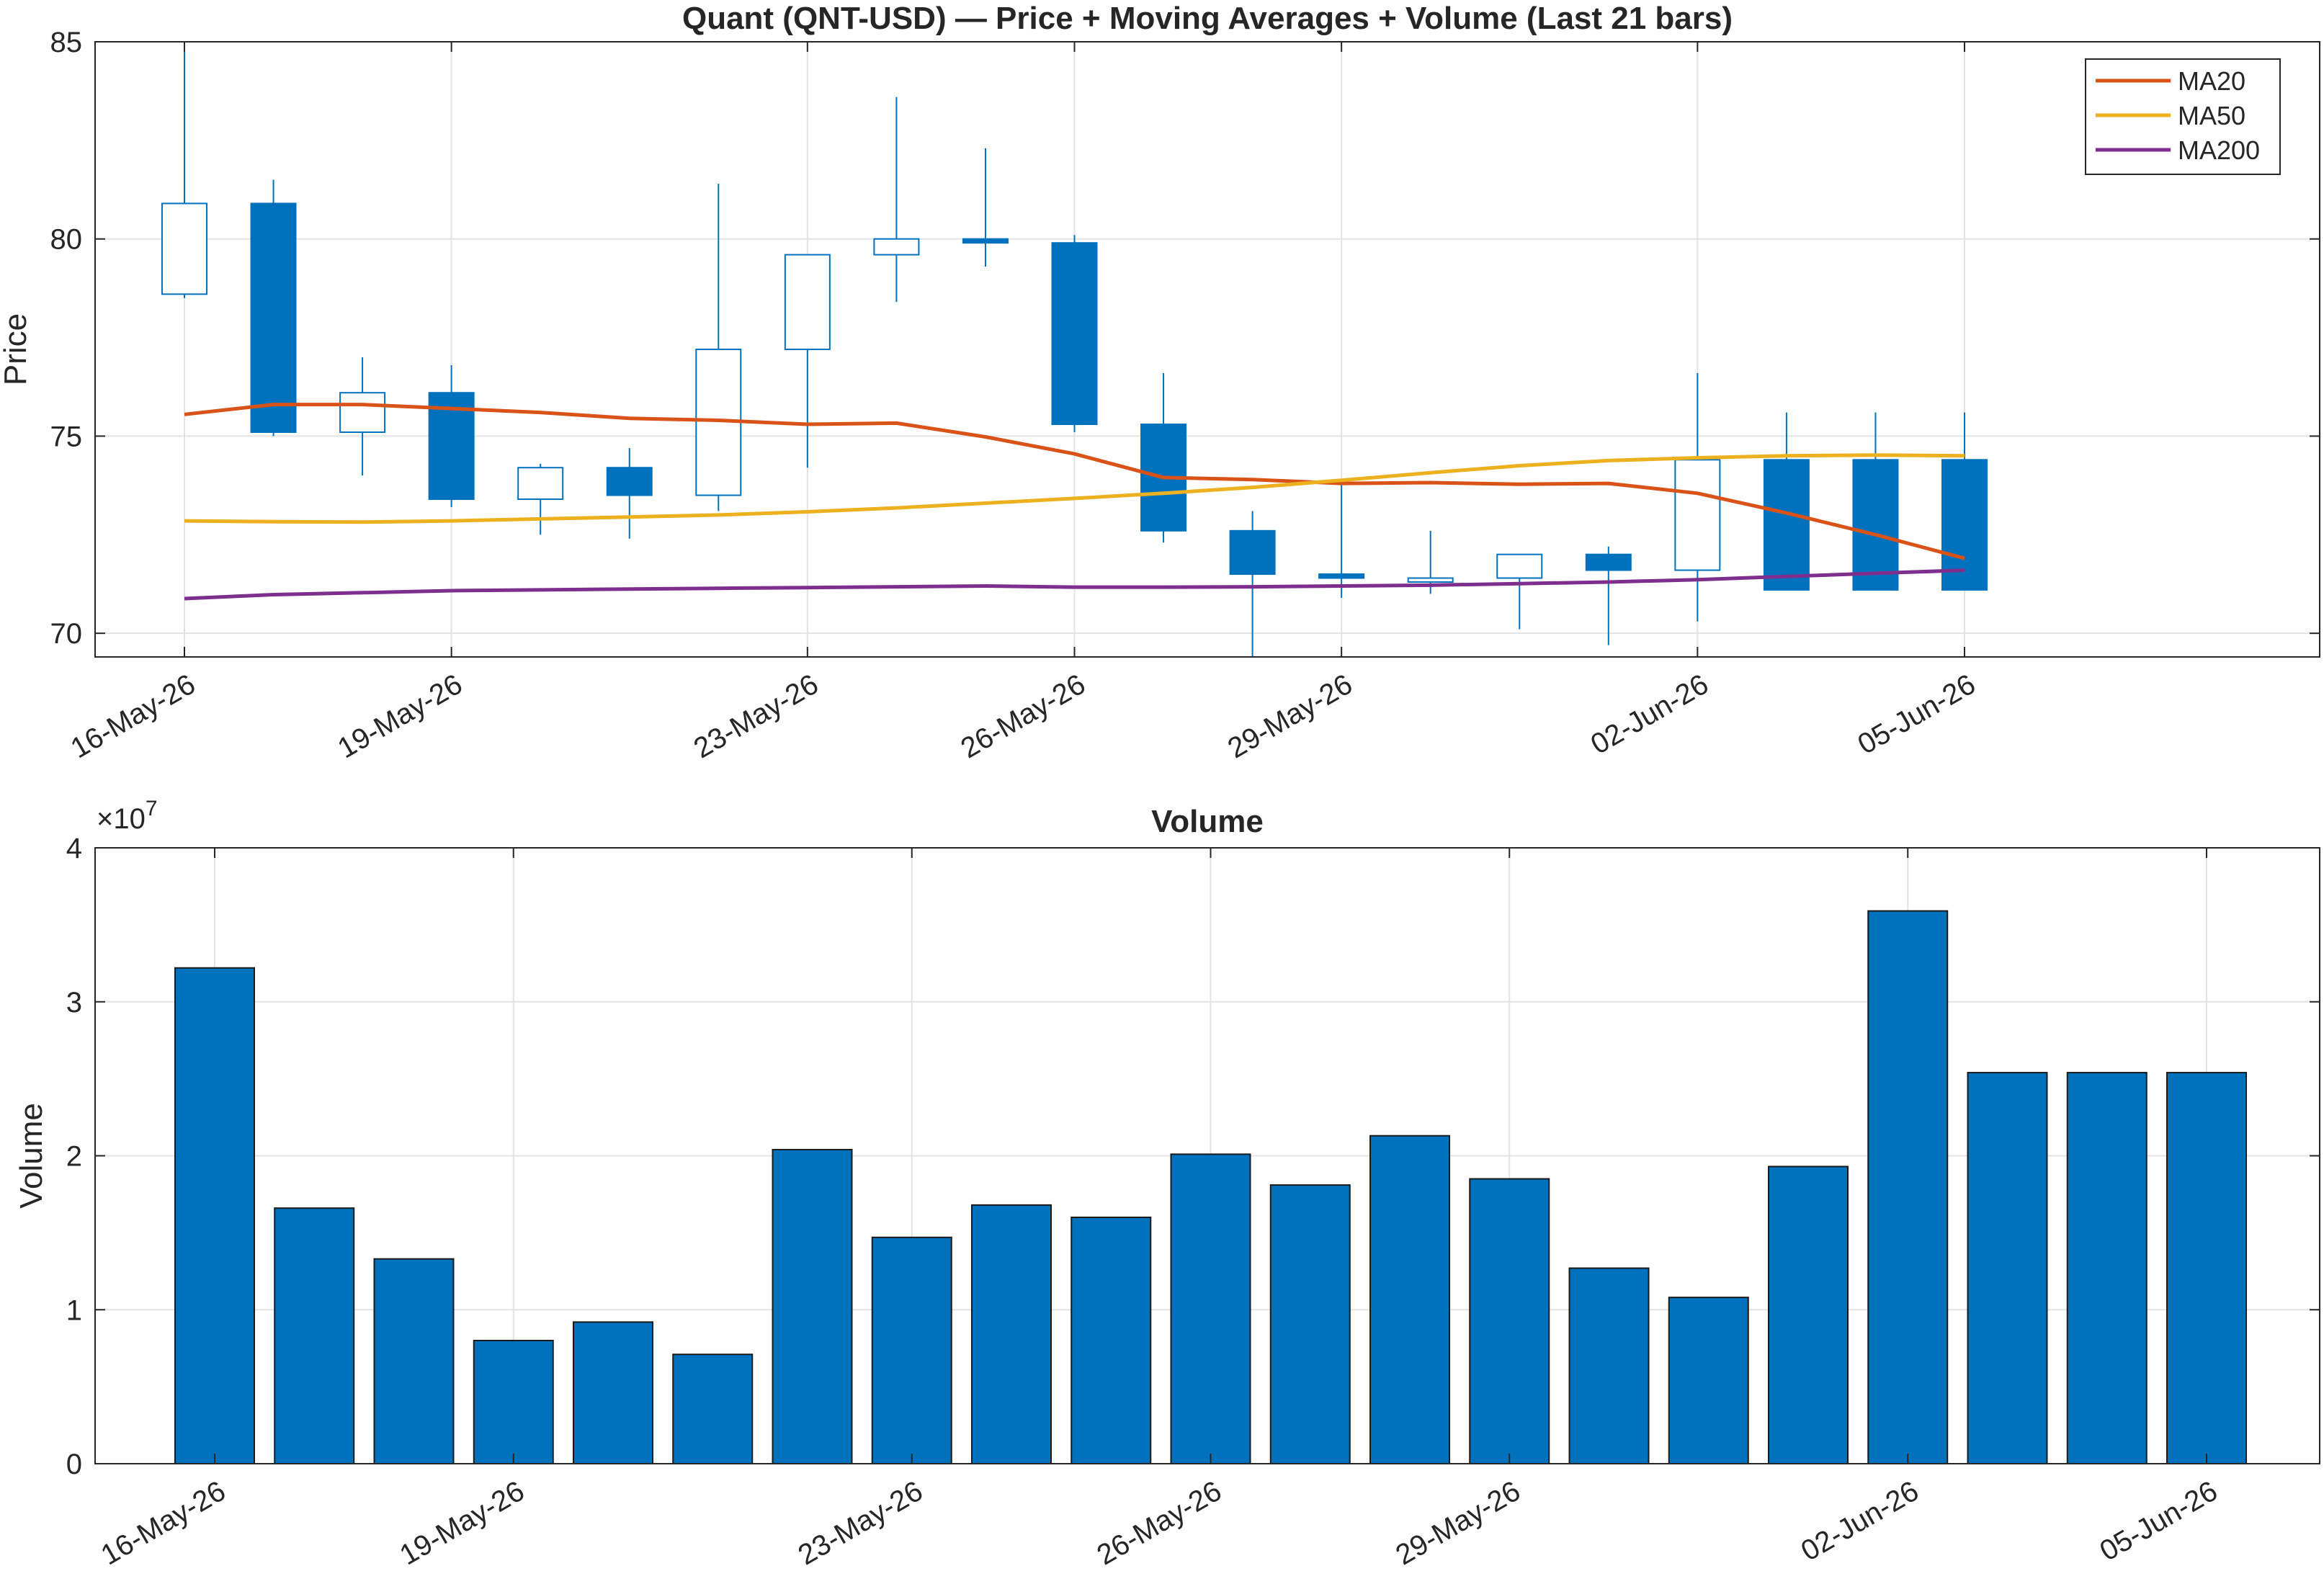 The height and width of the screenshot is (1584, 2324). What do you see at coordinates (74, 1464) in the screenshot?
I see `volume-ytick-label: 0` at bounding box center [74, 1464].